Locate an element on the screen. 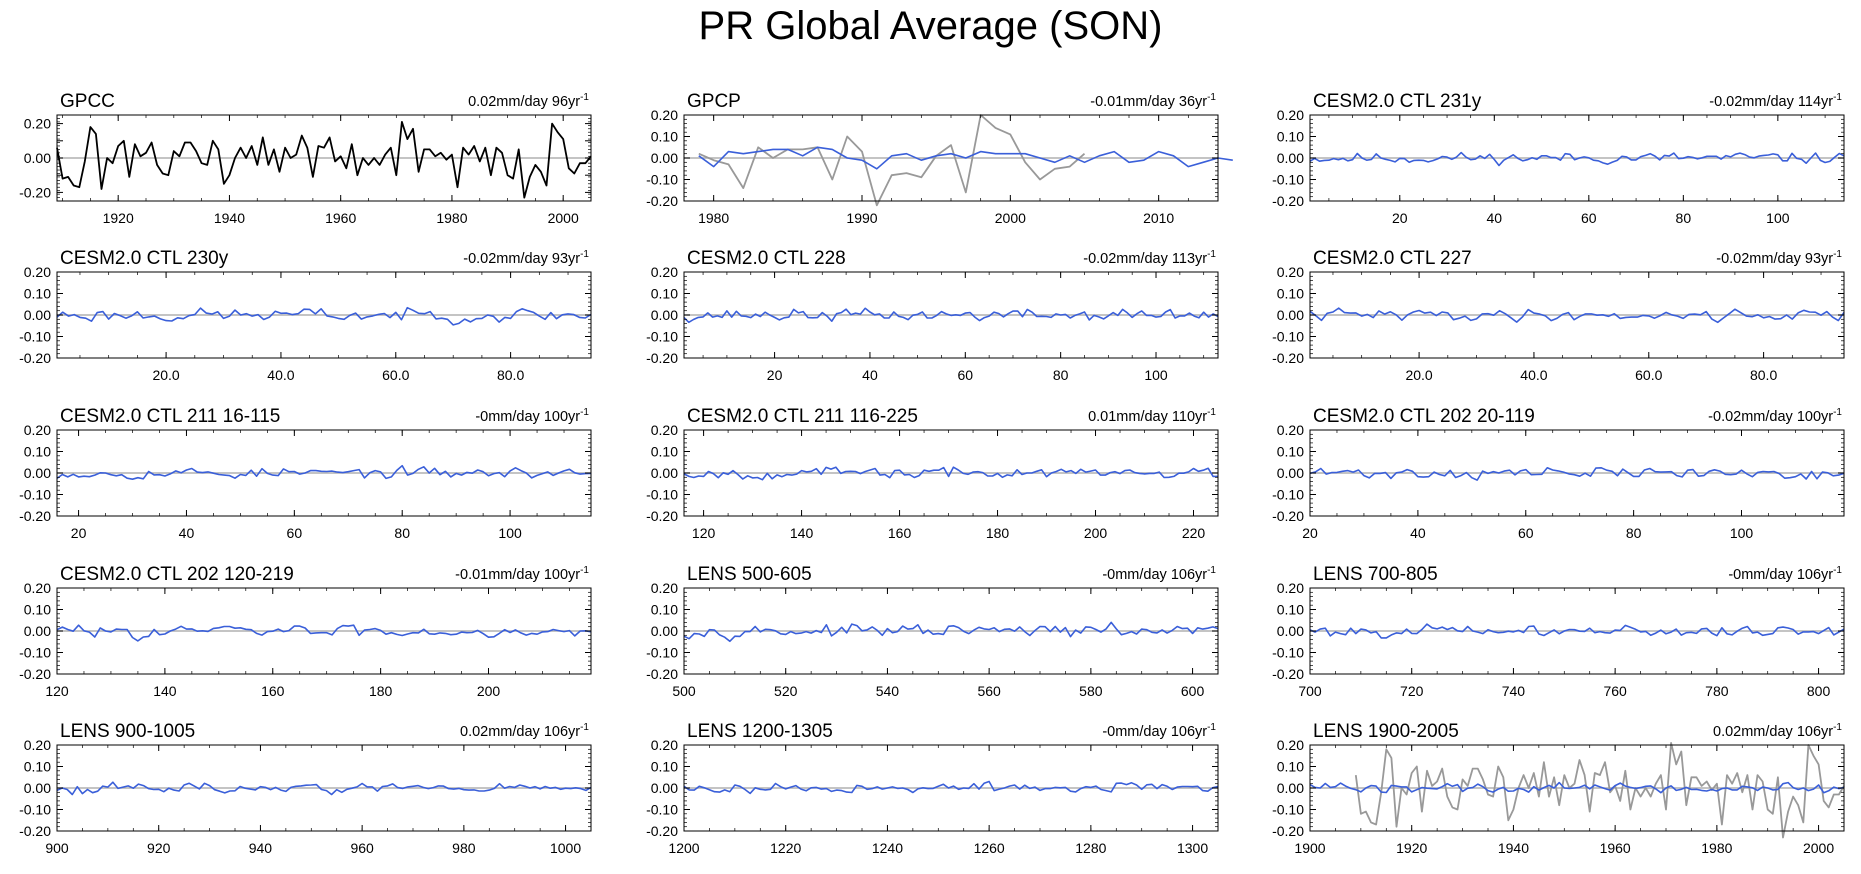 Image resolution: width=1861 pixels, height=874 pixels. x-tick-label: 1240 is located at coordinates (887, 848).